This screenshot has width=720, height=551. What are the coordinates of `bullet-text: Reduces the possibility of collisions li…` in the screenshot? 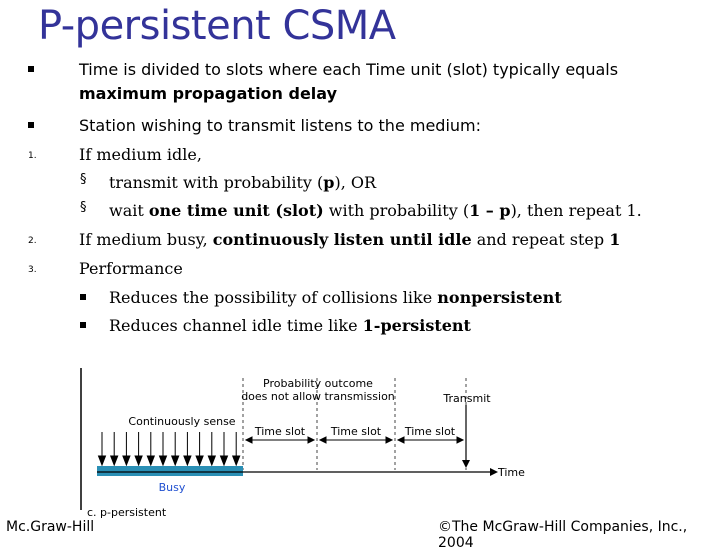 It's located at (335, 298).